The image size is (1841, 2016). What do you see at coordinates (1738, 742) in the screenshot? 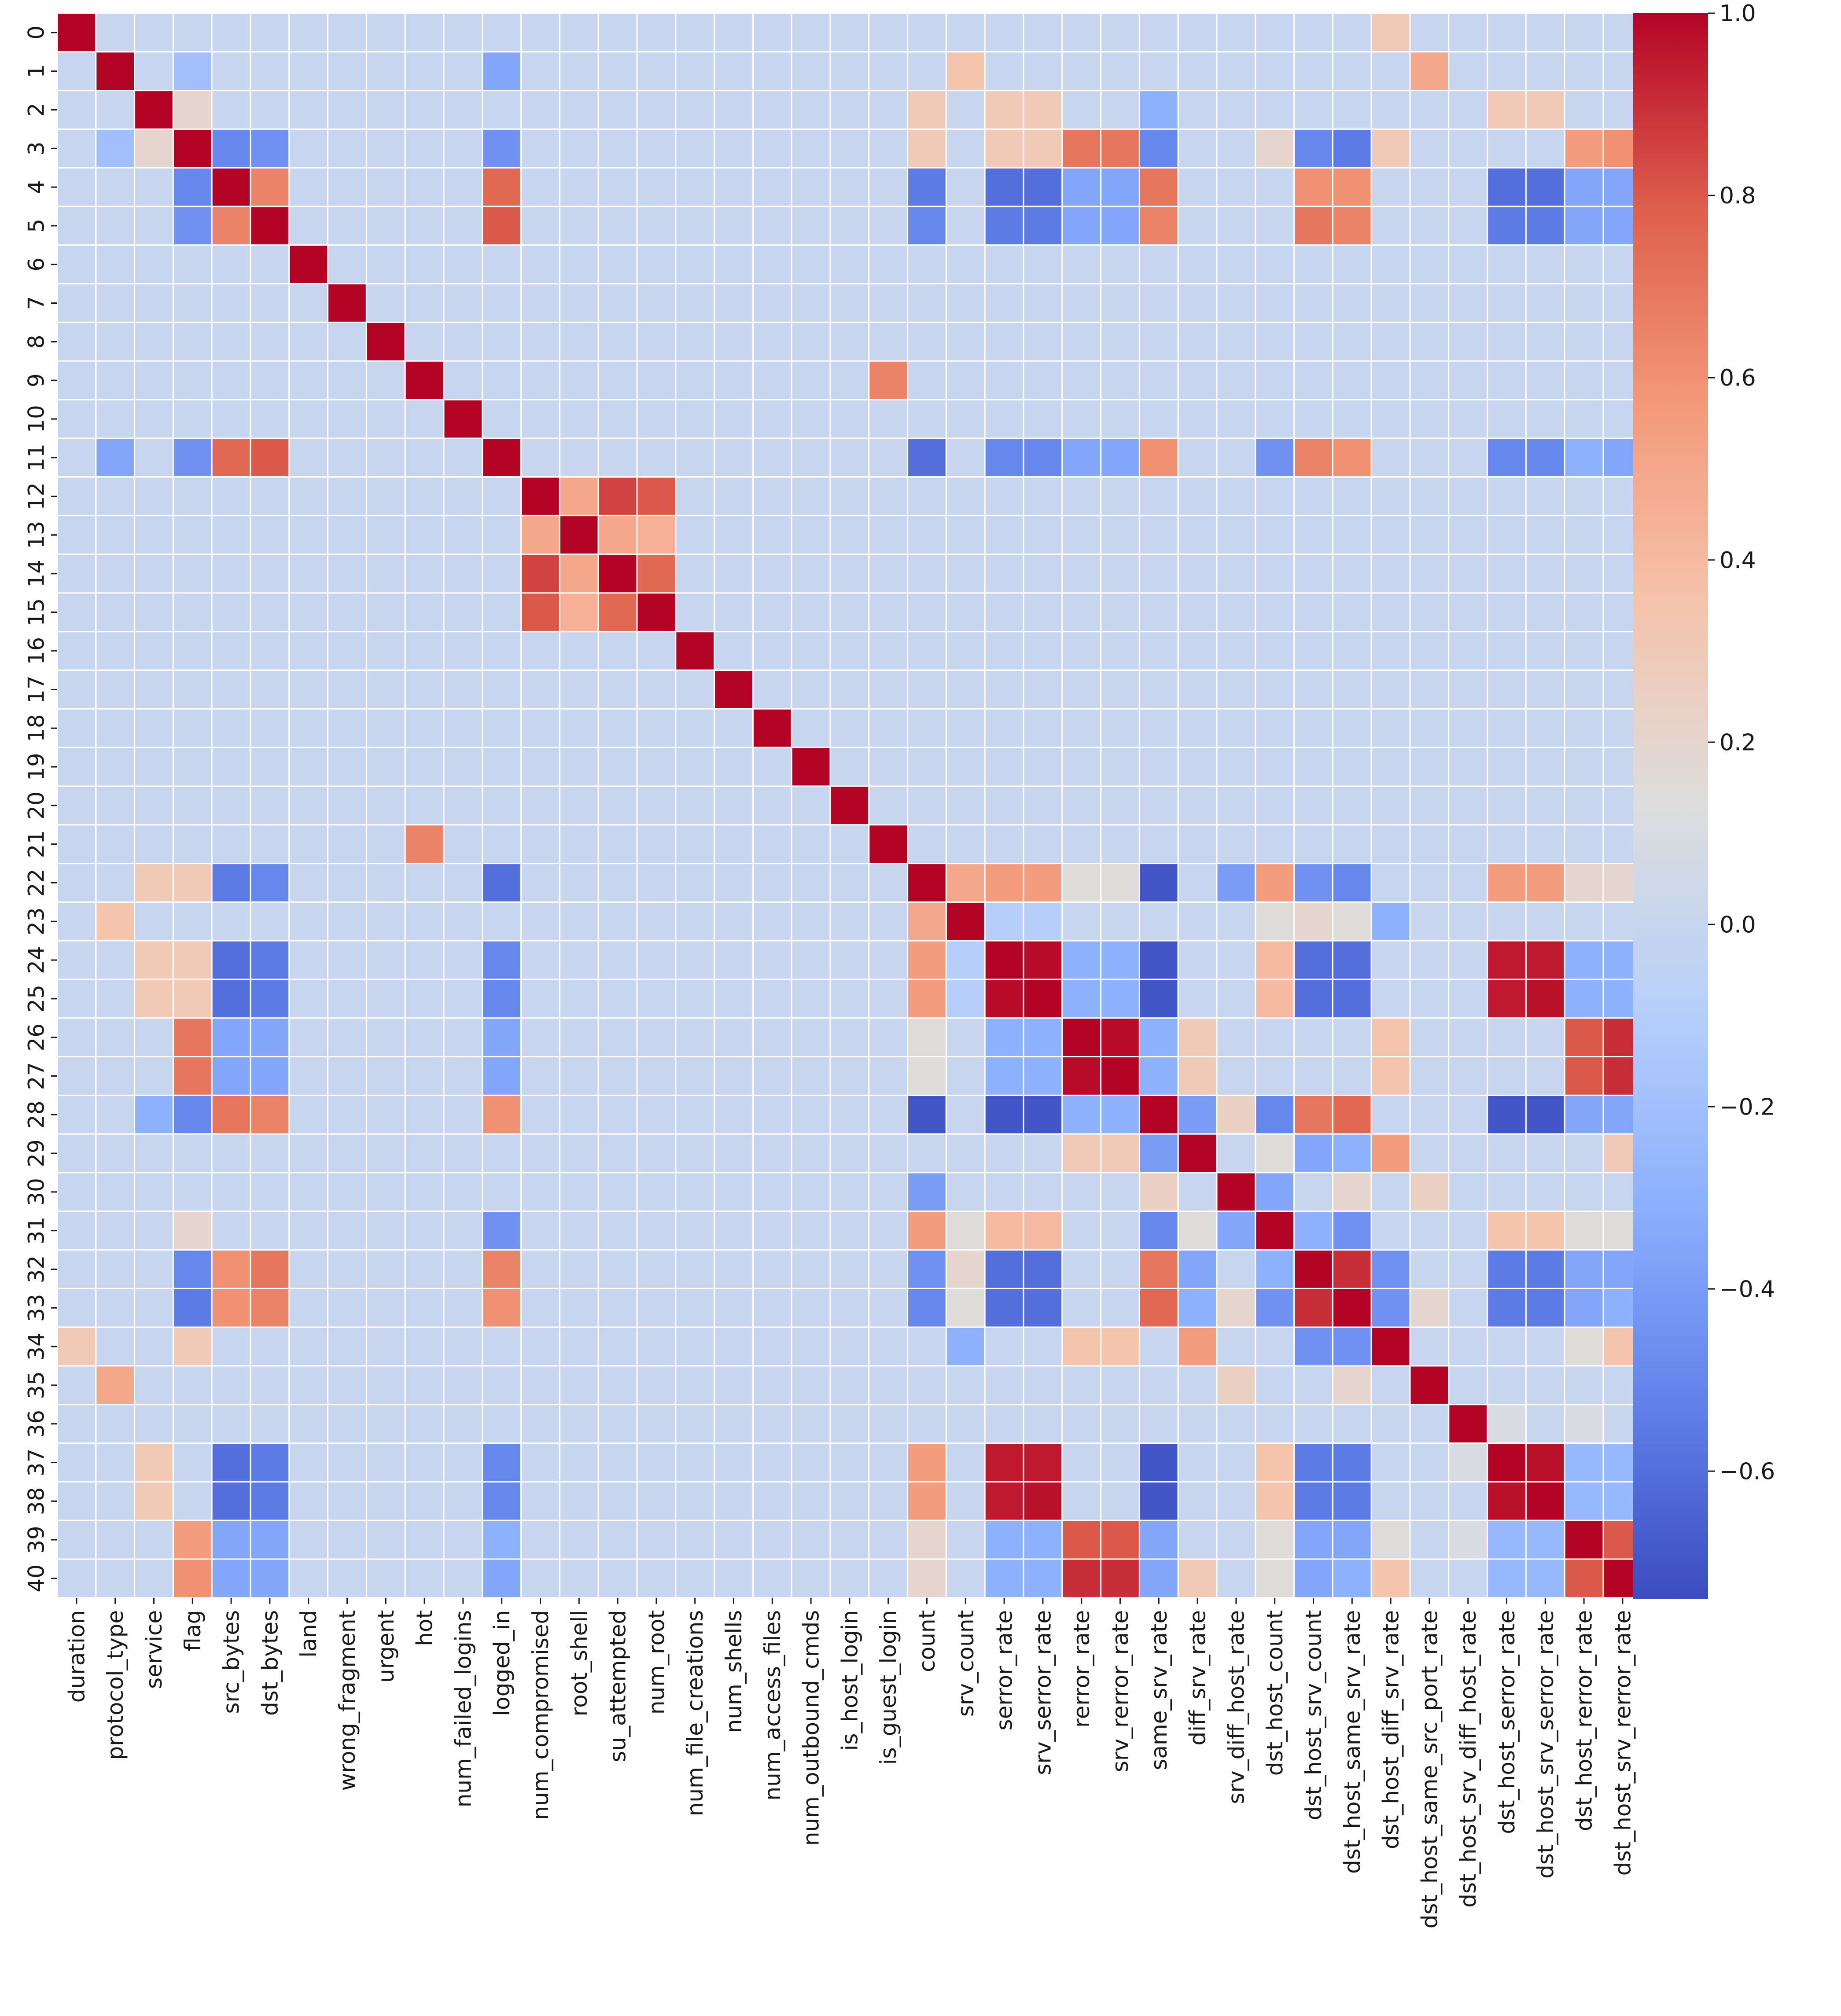
I see `colorbar-tick-label: 0.2` at bounding box center [1738, 742].